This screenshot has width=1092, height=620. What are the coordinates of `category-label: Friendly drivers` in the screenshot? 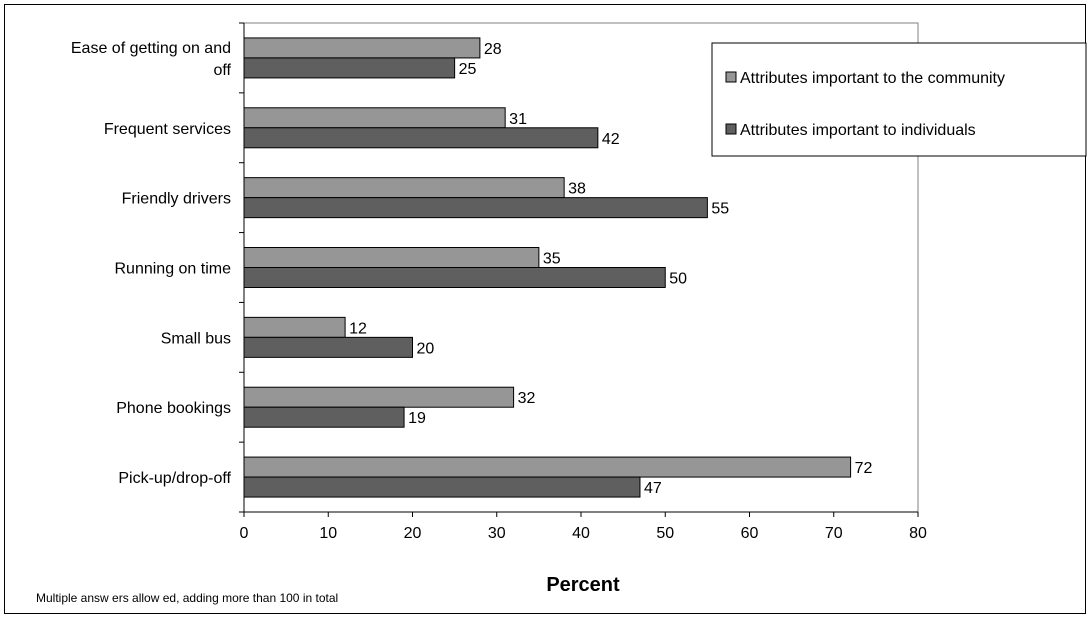 It's located at (176, 199).